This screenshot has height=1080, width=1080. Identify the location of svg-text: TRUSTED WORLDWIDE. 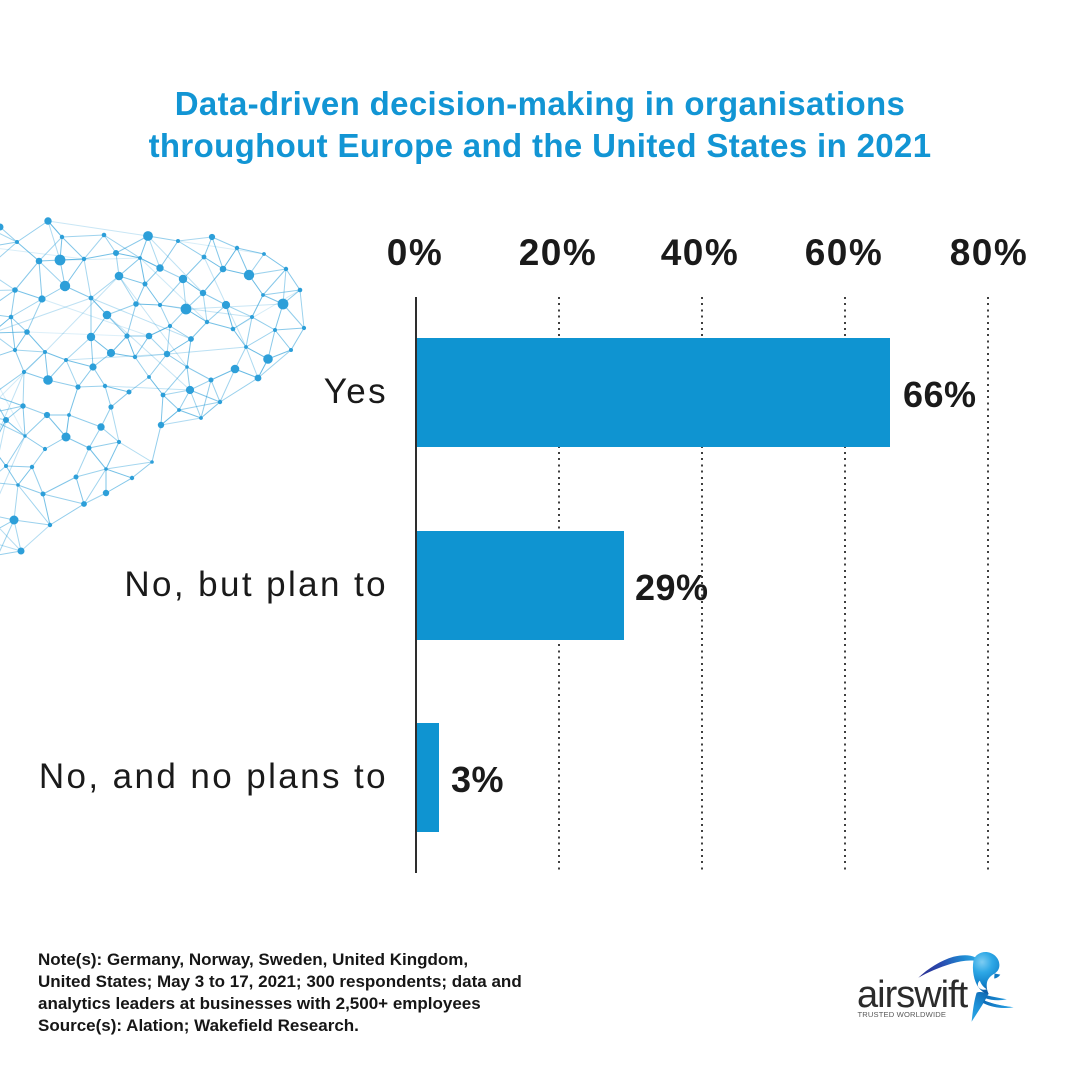
(902, 1014).